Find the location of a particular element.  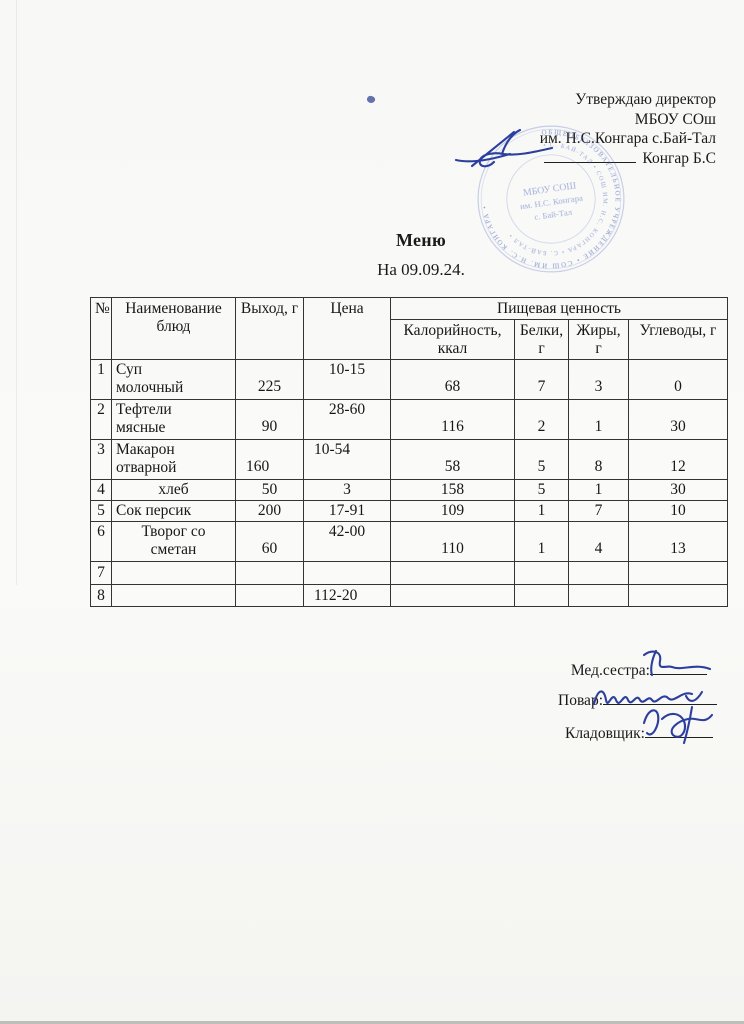

table-row: 6 Творог со сметан 60 42-00 110 1 4 13 is located at coordinates (409, 541).